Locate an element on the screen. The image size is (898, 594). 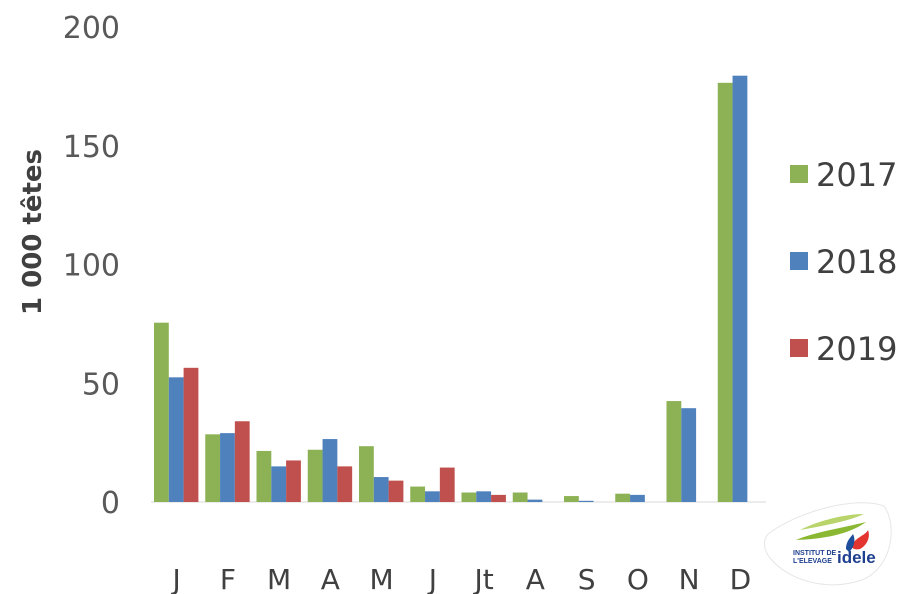
category-label: F is located at coordinates (228, 578).